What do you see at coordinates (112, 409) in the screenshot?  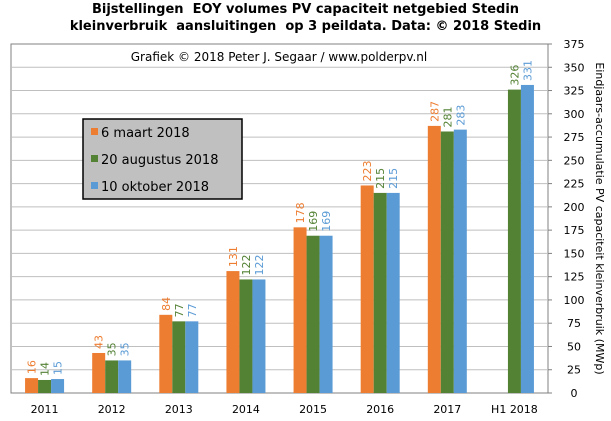 I see `x-tick-label: 2012` at bounding box center [112, 409].